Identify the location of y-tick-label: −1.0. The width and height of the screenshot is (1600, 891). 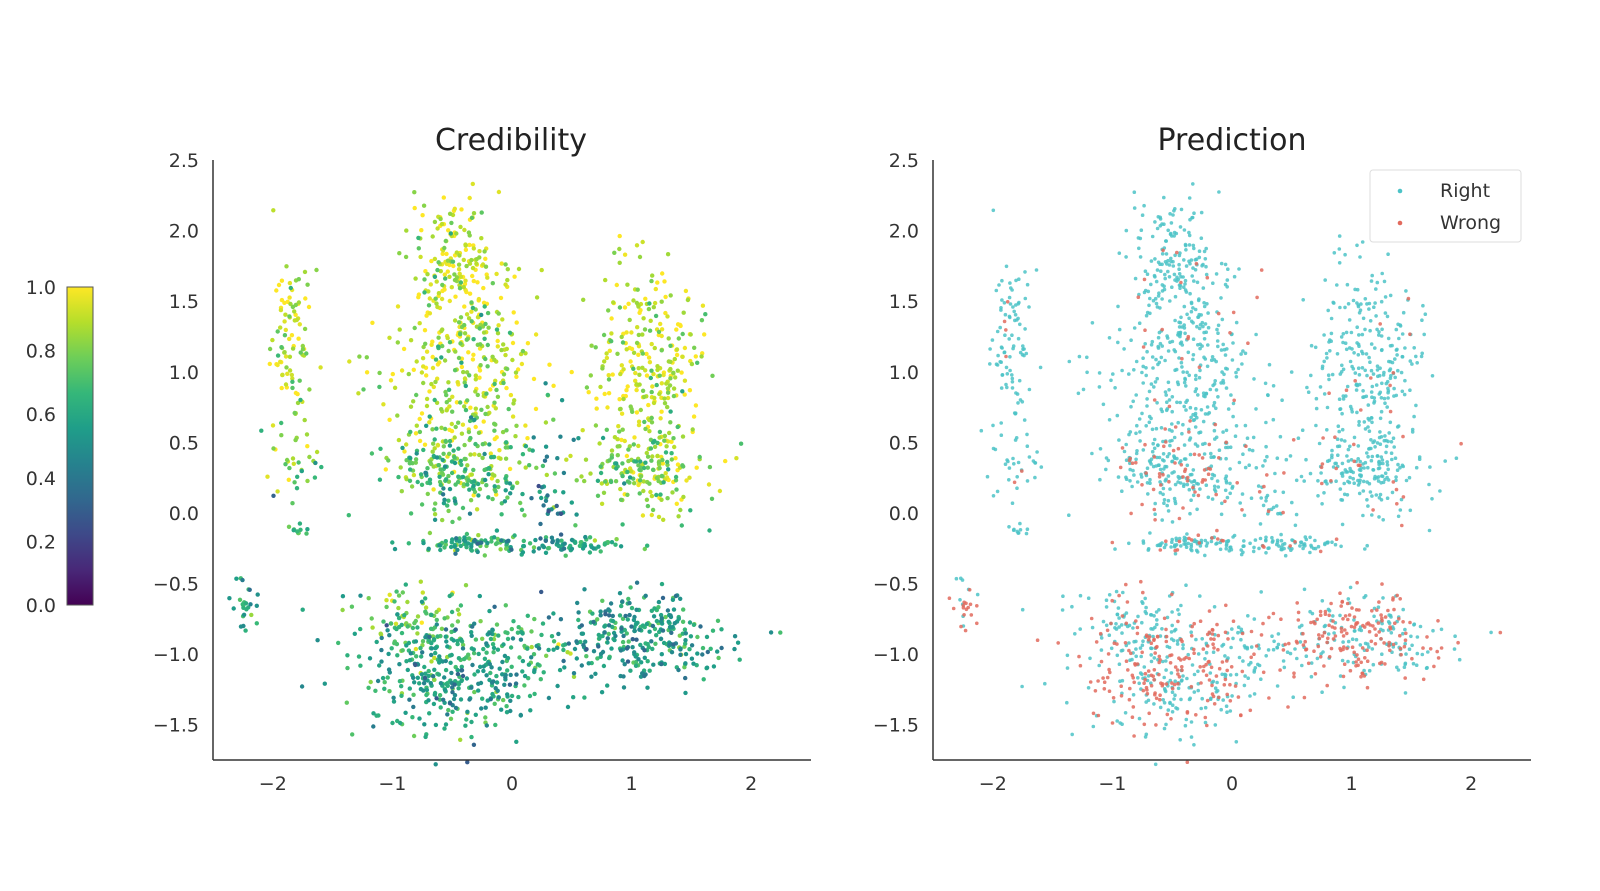
(896, 655).